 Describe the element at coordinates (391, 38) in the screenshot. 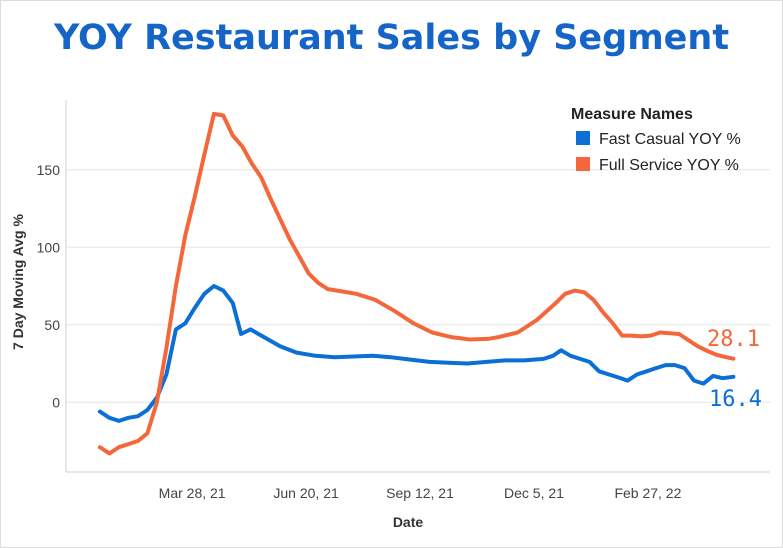

I see `chart-title: YOY Restaurant Sales by Segment` at that location.